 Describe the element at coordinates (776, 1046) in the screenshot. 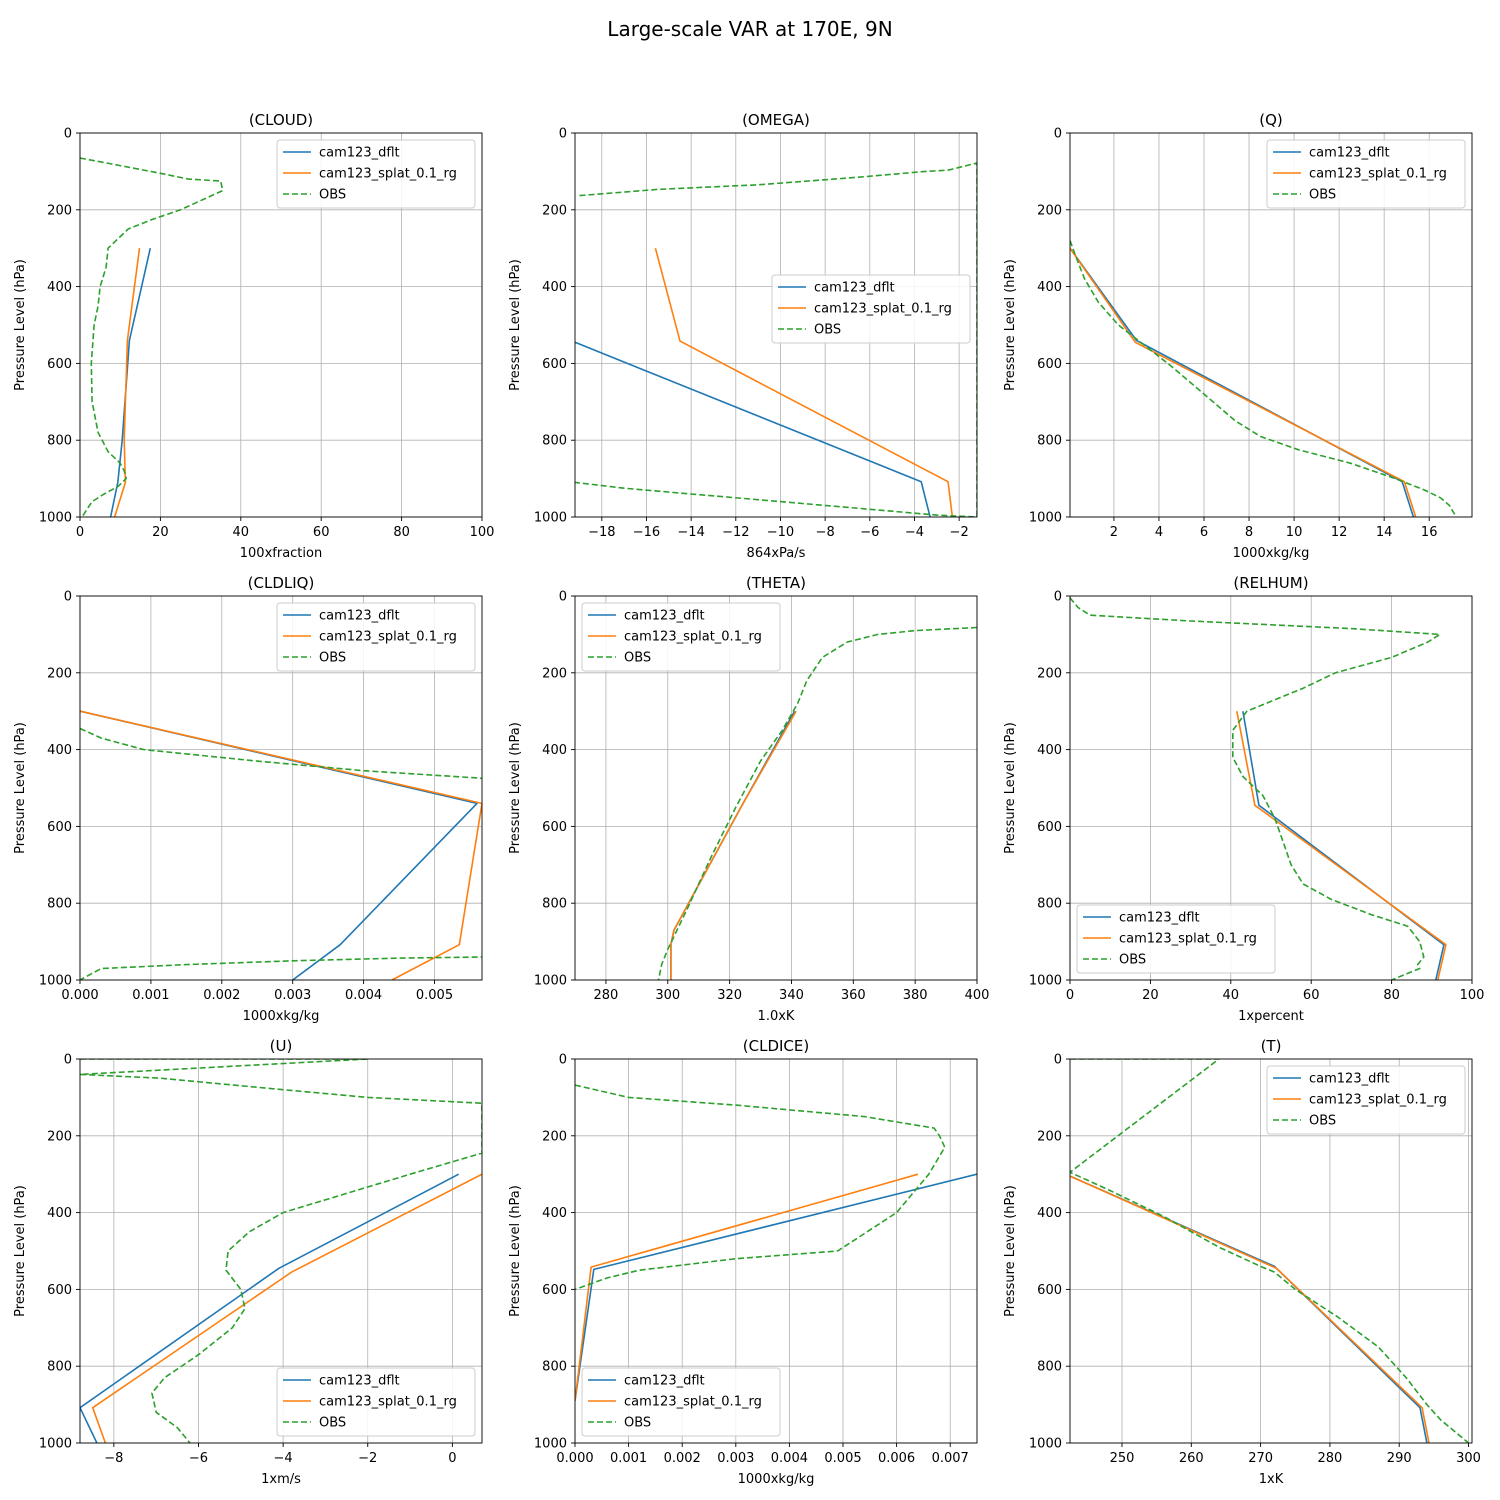

I see `panel-title: (CLDICE)` at that location.